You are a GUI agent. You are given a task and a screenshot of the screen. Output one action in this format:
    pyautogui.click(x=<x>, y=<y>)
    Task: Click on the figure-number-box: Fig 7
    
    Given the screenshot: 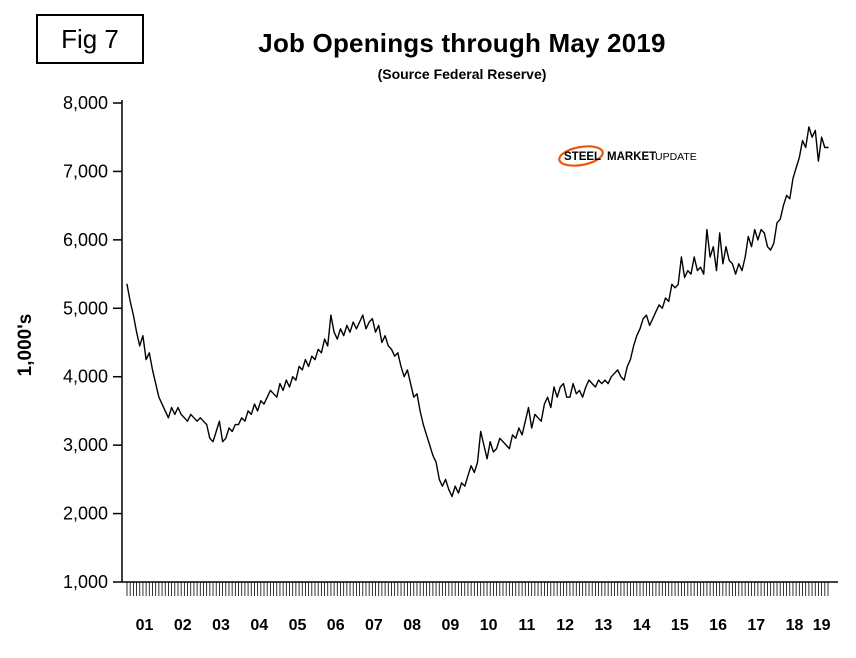 What is the action you would take?
    pyautogui.click(x=90, y=39)
    